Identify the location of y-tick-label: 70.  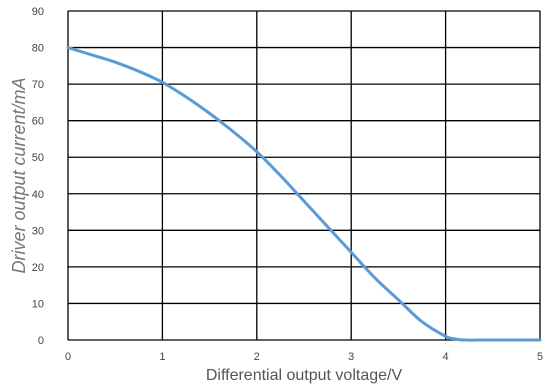
(38, 85).